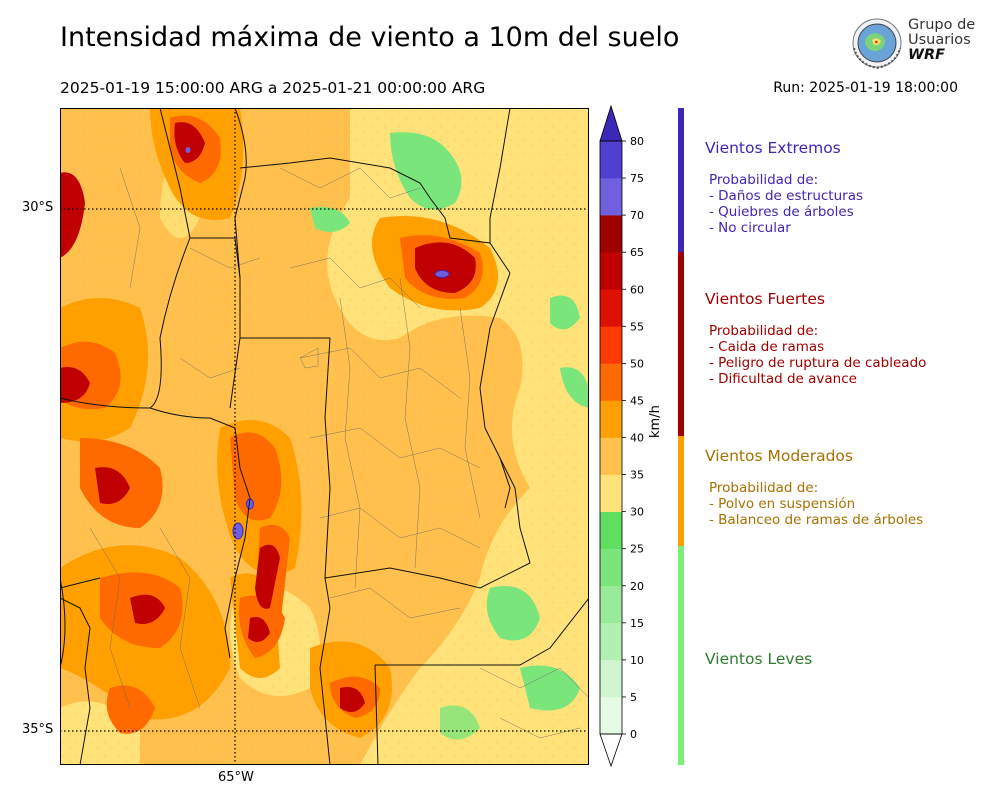 Image resolution: width=1000 pixels, height=800 pixels. I want to click on grupo-usuarios-wrf-logo: Grupo de Usuarios WRF, so click(913, 44).